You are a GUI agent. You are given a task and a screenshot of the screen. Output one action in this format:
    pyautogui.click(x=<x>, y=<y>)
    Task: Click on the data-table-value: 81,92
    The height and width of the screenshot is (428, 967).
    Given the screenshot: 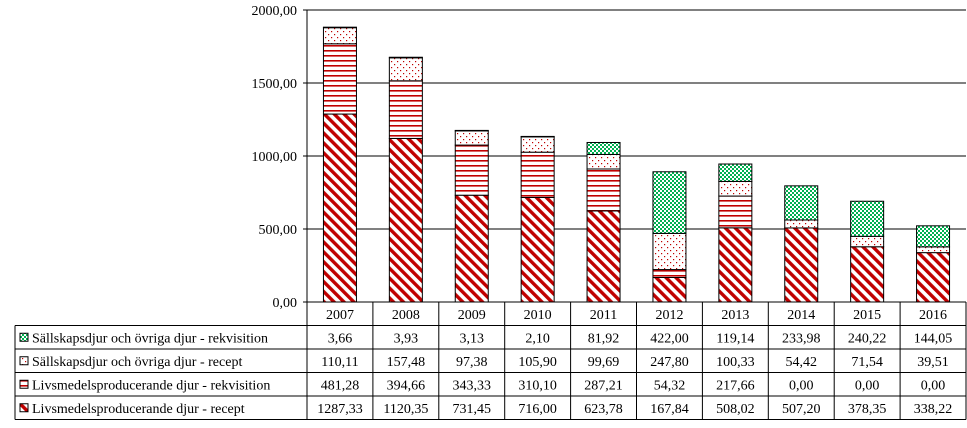 What is the action you would take?
    pyautogui.click(x=604, y=338)
    